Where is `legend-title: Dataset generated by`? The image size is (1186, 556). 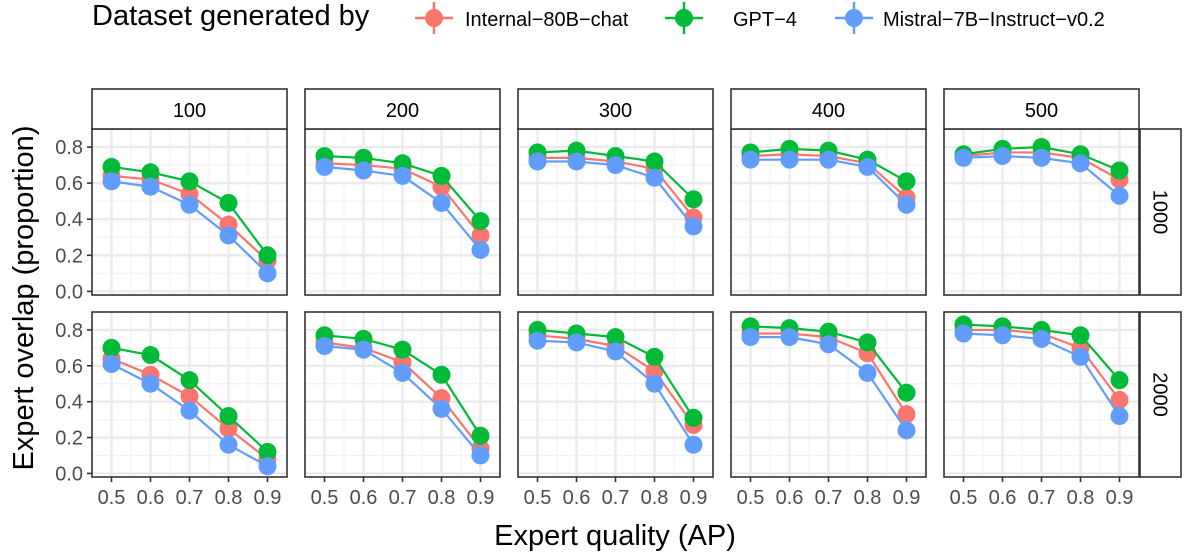
legend-title: Dataset generated by is located at coordinates (231, 16).